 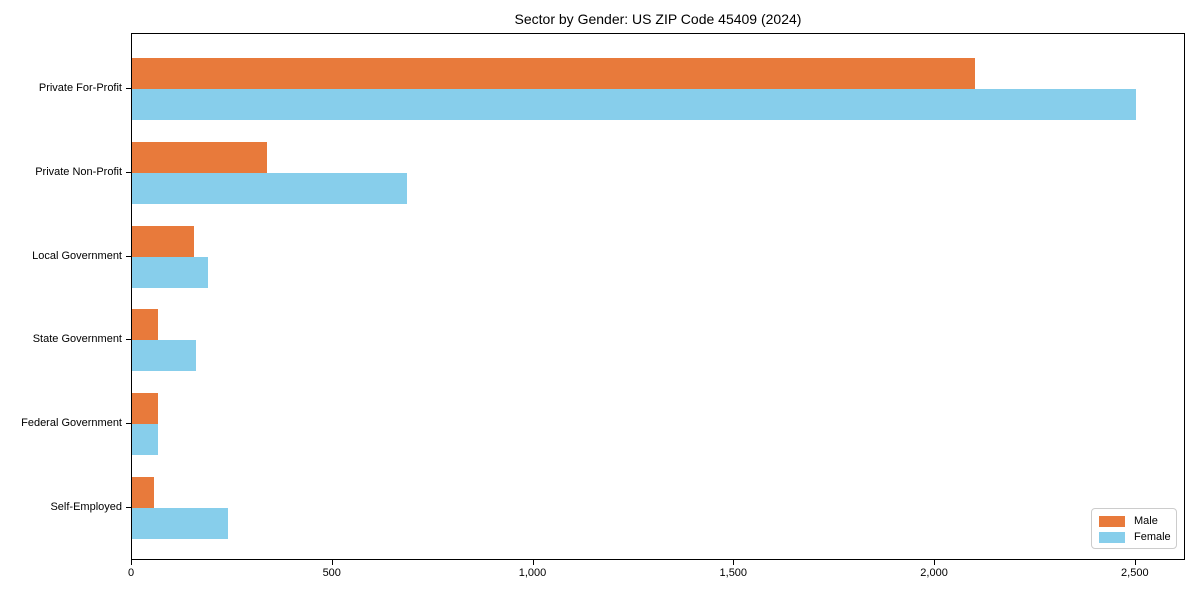 What do you see at coordinates (164, 356) in the screenshot?
I see `bar-female-state-government` at bounding box center [164, 356].